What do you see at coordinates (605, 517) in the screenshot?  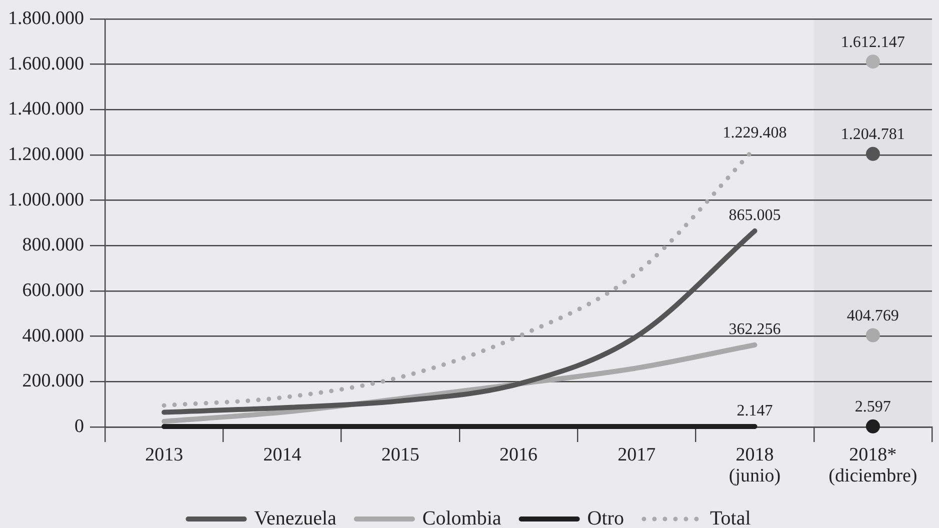 I see `legend-label: Otro` at bounding box center [605, 517].